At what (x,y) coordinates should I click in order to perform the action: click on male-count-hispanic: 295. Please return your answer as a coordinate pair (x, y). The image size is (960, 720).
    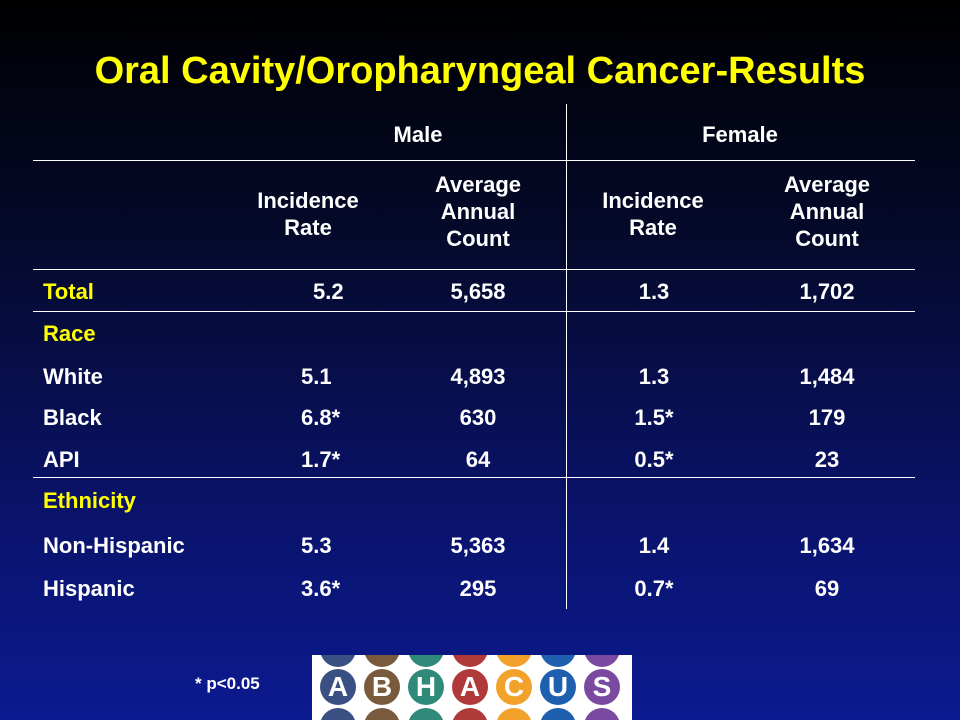
    Looking at the image, I should click on (478, 588).